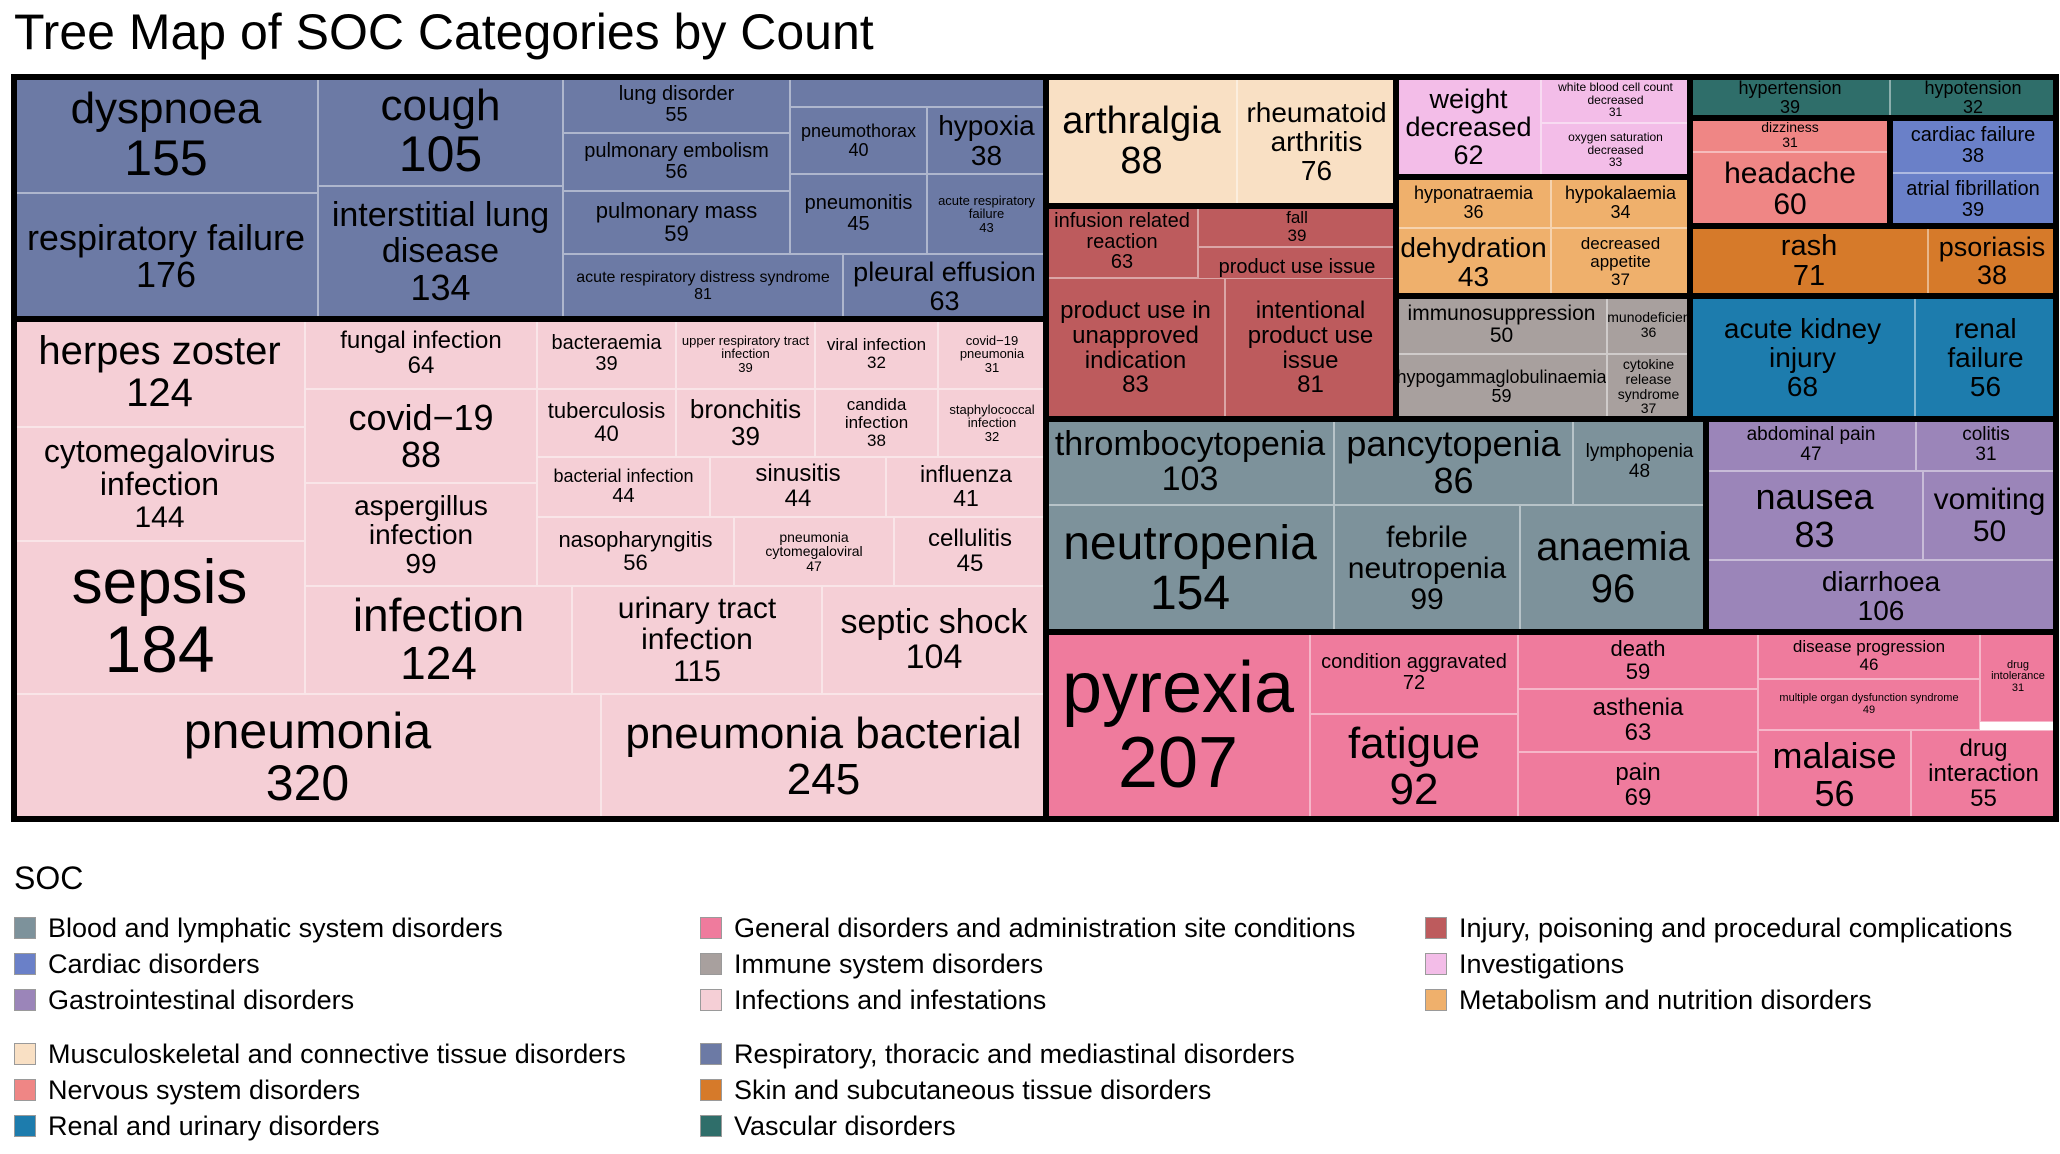  What do you see at coordinates (166, 274) in the screenshot?
I see `tile-count: 176` at bounding box center [166, 274].